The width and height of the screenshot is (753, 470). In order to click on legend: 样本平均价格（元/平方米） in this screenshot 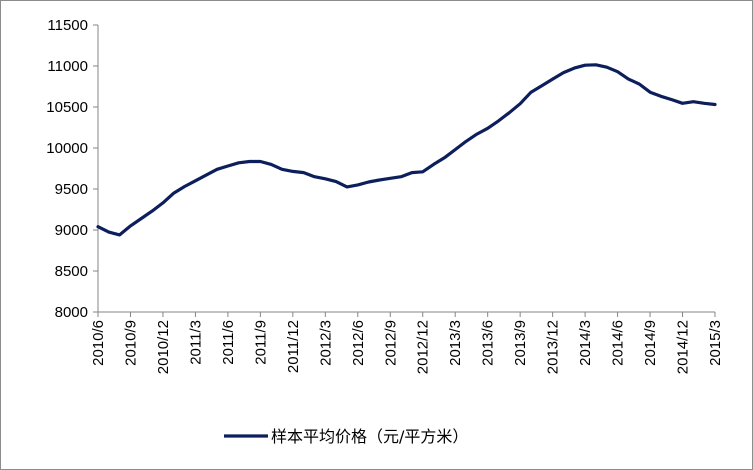, I will do `click(346, 436)`.